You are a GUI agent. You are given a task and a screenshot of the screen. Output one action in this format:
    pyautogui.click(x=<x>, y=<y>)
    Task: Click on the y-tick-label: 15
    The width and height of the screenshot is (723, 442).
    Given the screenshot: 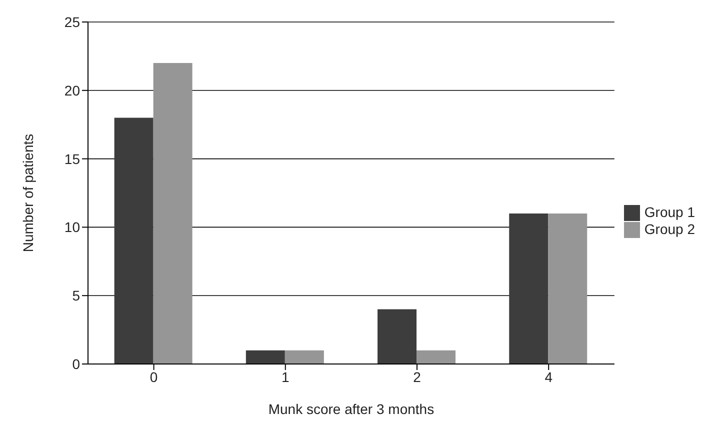 What is the action you would take?
    pyautogui.click(x=72, y=158)
    